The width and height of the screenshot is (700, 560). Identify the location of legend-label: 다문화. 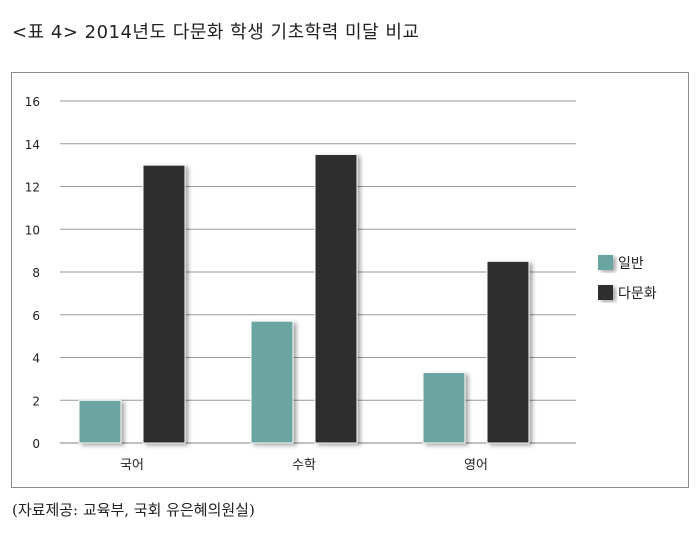
(637, 294).